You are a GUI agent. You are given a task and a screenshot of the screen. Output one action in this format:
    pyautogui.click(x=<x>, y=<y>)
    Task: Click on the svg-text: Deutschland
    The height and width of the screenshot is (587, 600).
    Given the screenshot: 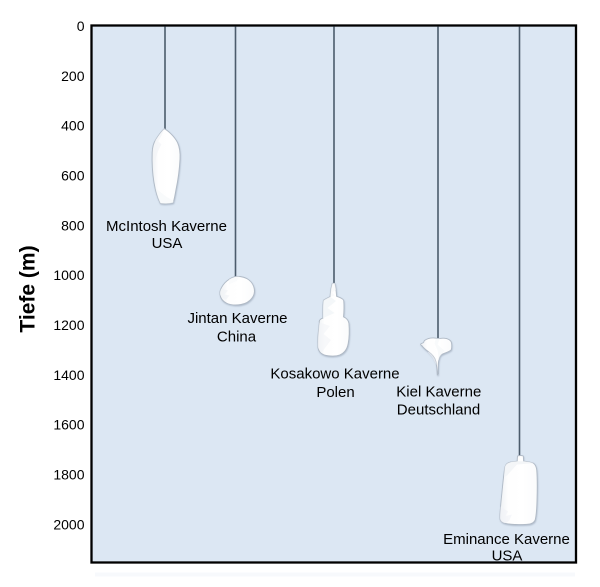 What is the action you would take?
    pyautogui.click(x=438, y=409)
    